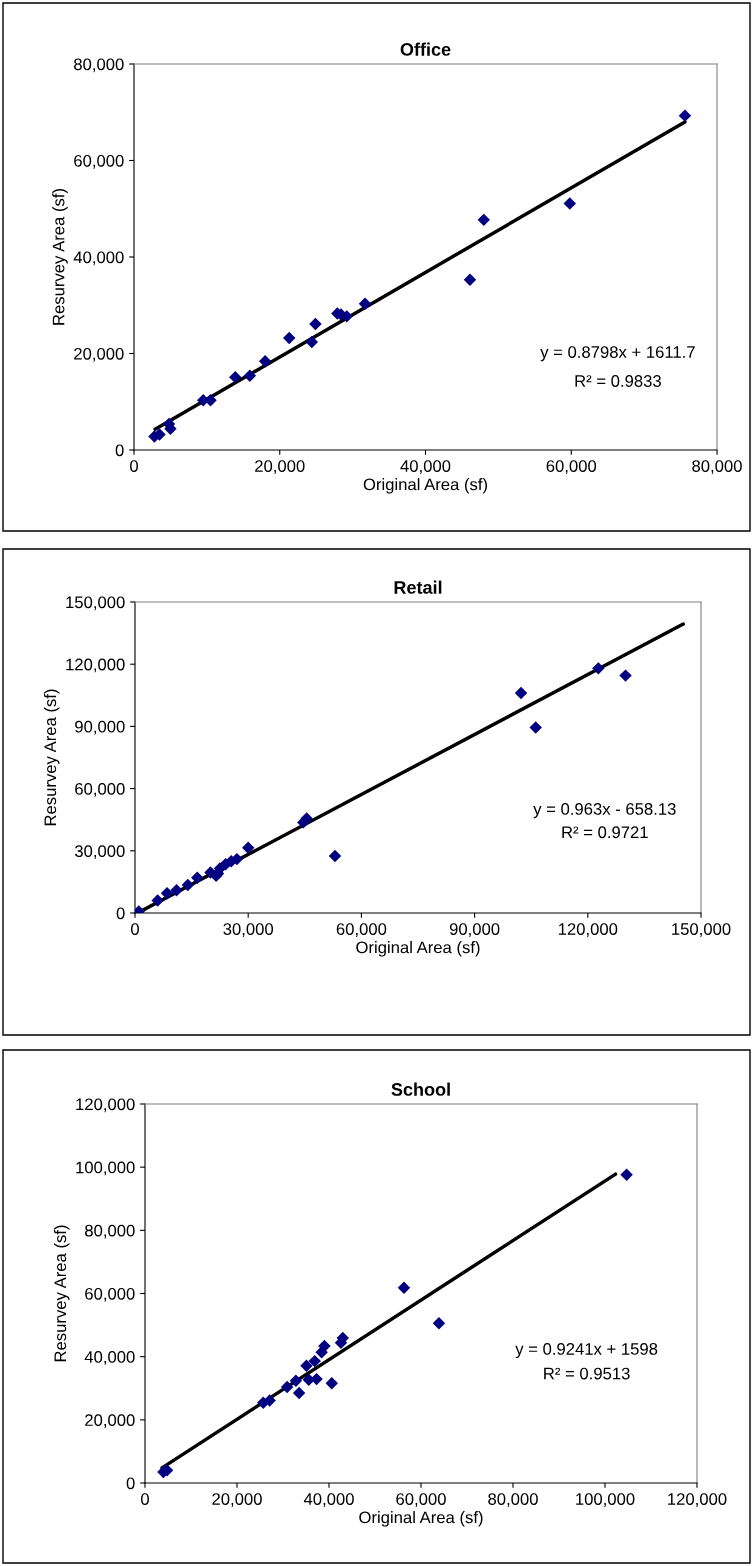 This screenshot has height=1566, width=753. What do you see at coordinates (95, 603) in the screenshot?
I see `y-tick-label: 150,000` at bounding box center [95, 603].